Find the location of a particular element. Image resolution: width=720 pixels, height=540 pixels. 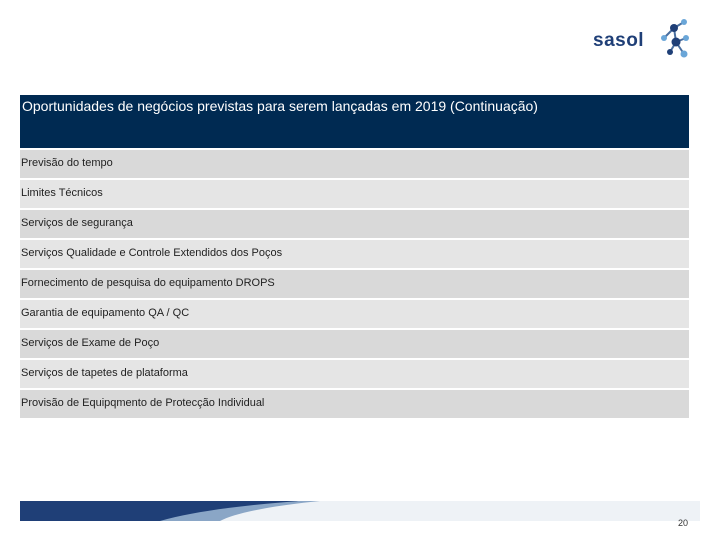

table-row: Previsão do tempo is located at coordinates (354, 164).